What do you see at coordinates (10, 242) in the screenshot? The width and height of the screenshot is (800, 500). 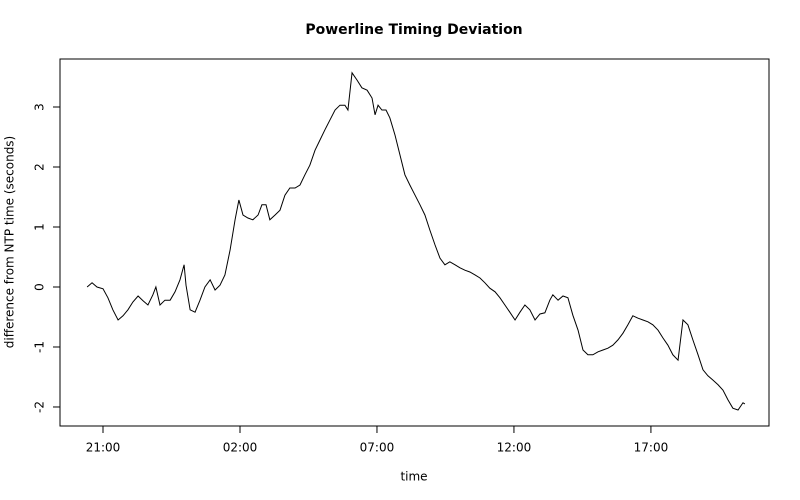 I see `y-axis-label: difference from NTP time (seconds)` at bounding box center [10, 242].